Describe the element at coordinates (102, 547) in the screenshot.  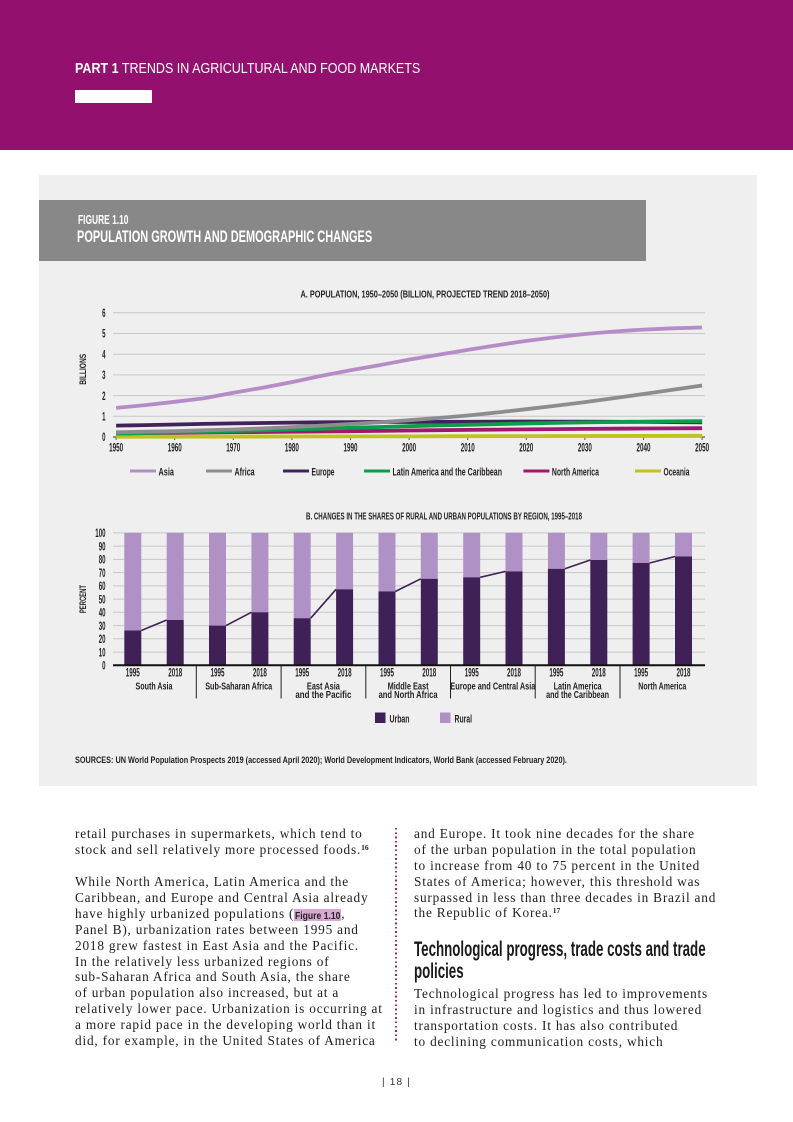
I see `svg-text: 90` at that location.